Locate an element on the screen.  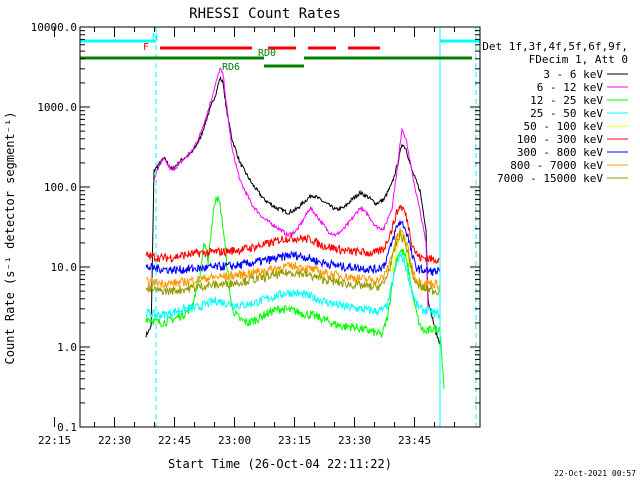
legend-label: 100 - 300 keV is located at coordinates (560, 139).